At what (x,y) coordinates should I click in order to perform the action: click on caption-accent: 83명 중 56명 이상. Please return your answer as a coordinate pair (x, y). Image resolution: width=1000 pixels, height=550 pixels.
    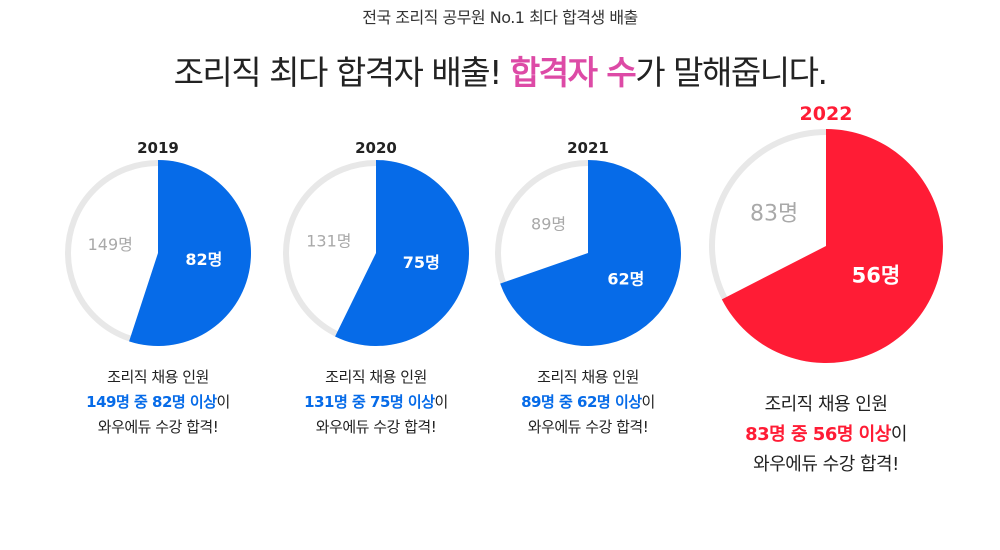
    Looking at the image, I should click on (818, 434).